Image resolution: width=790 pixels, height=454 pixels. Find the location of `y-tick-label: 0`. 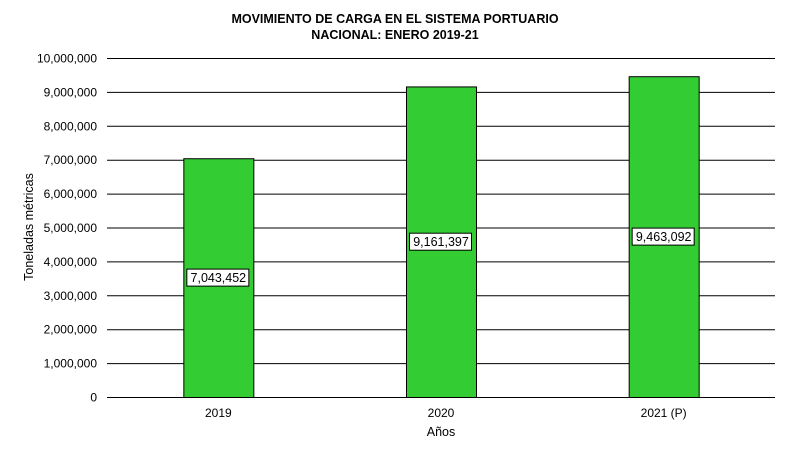

y-tick-label: 0 is located at coordinates (93, 398).